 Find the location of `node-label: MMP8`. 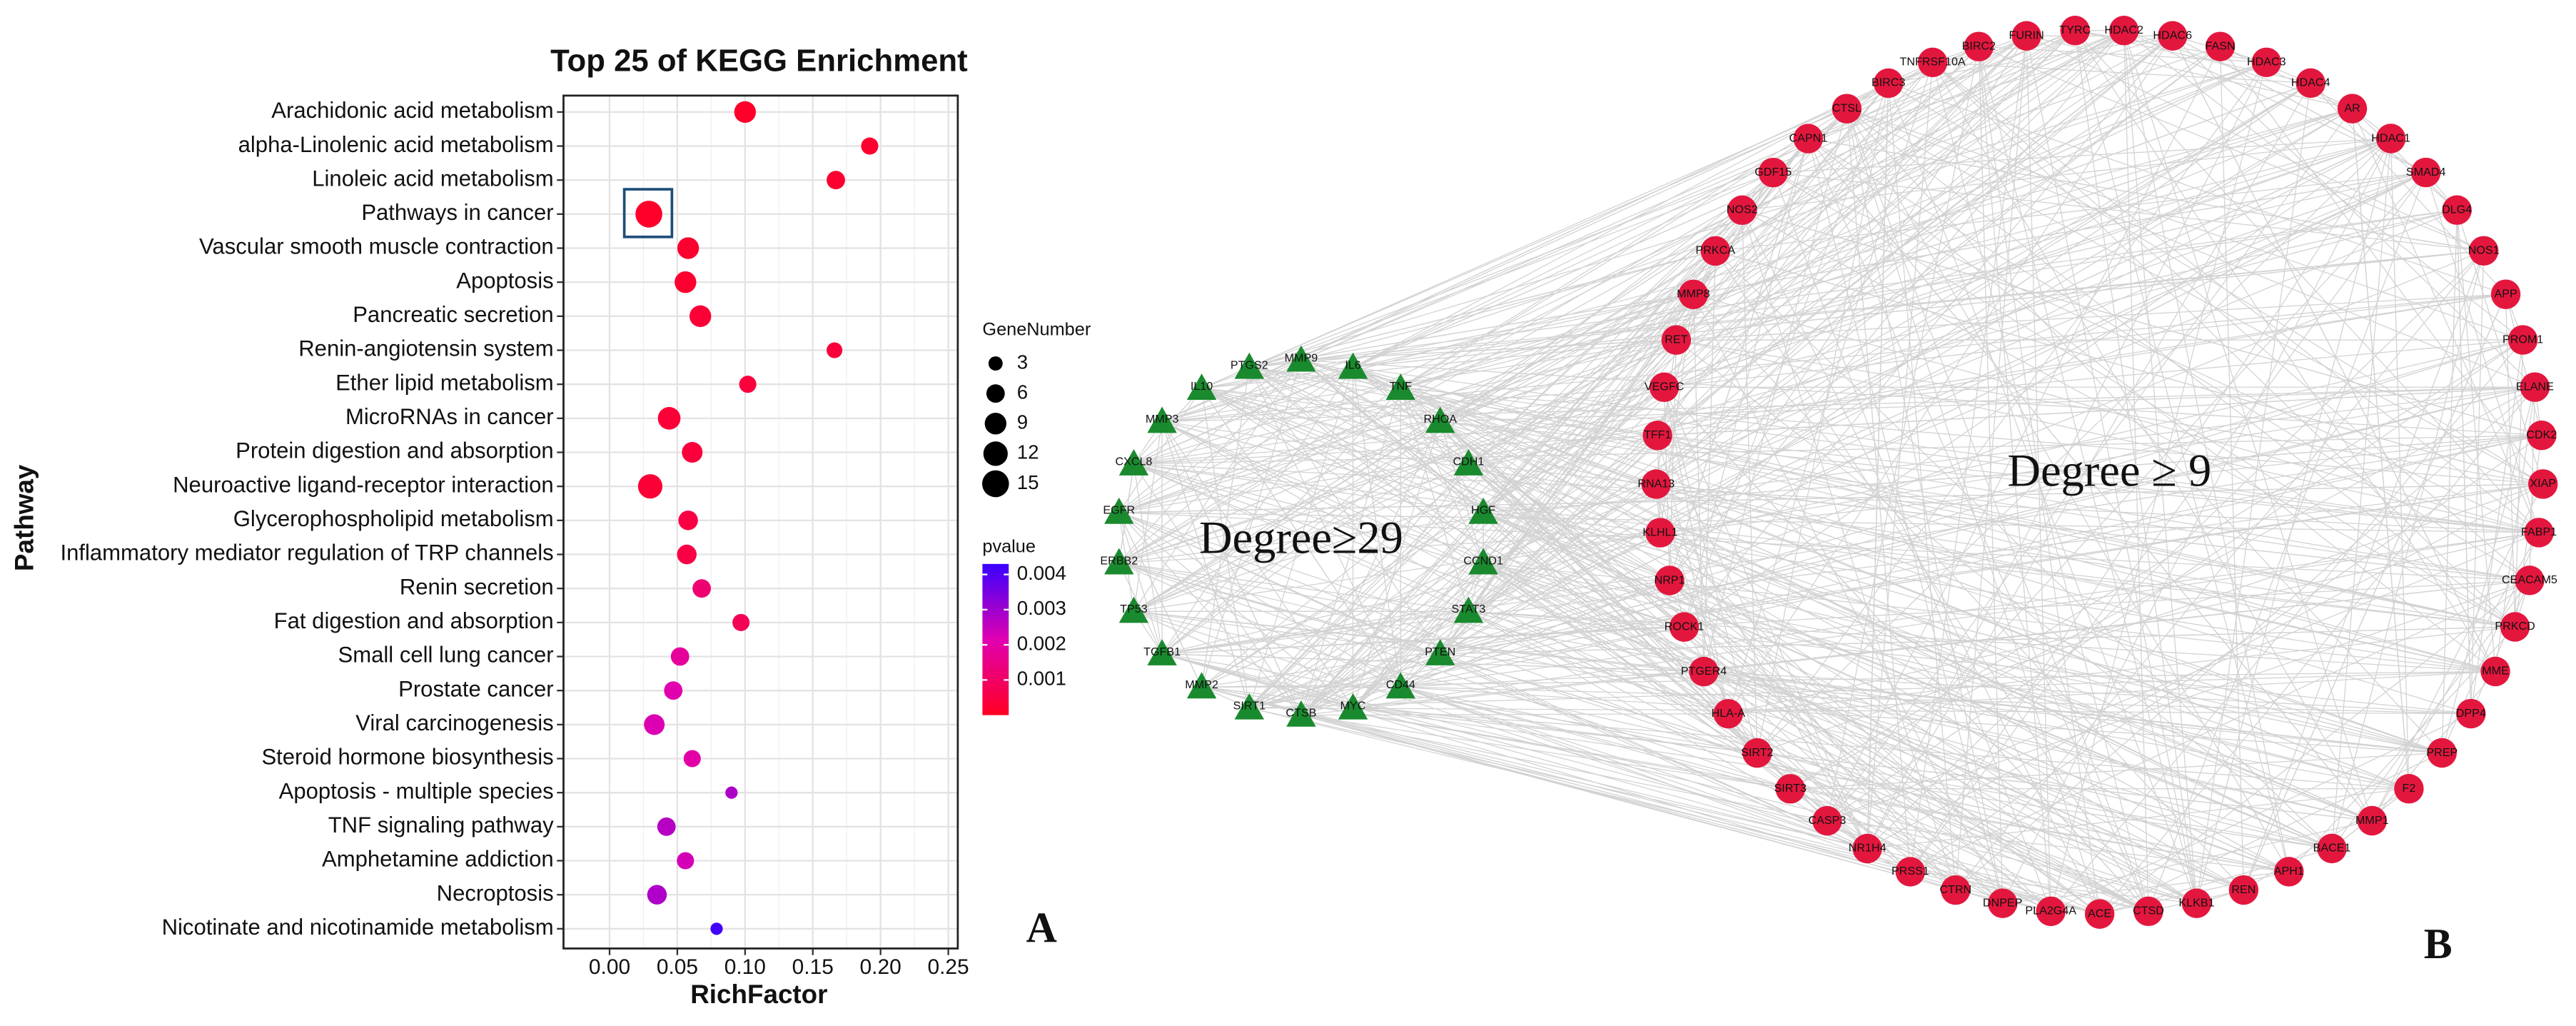

node-label: MMP8 is located at coordinates (1693, 294).